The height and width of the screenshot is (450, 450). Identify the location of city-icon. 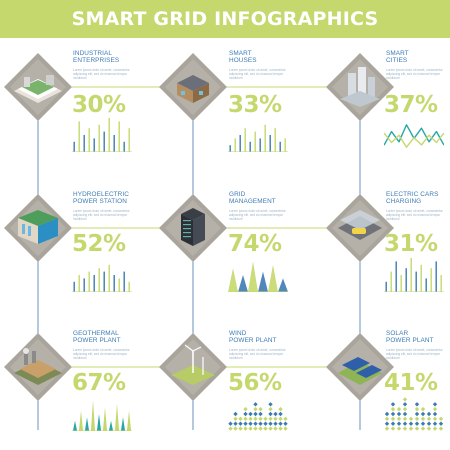
(360, 87).